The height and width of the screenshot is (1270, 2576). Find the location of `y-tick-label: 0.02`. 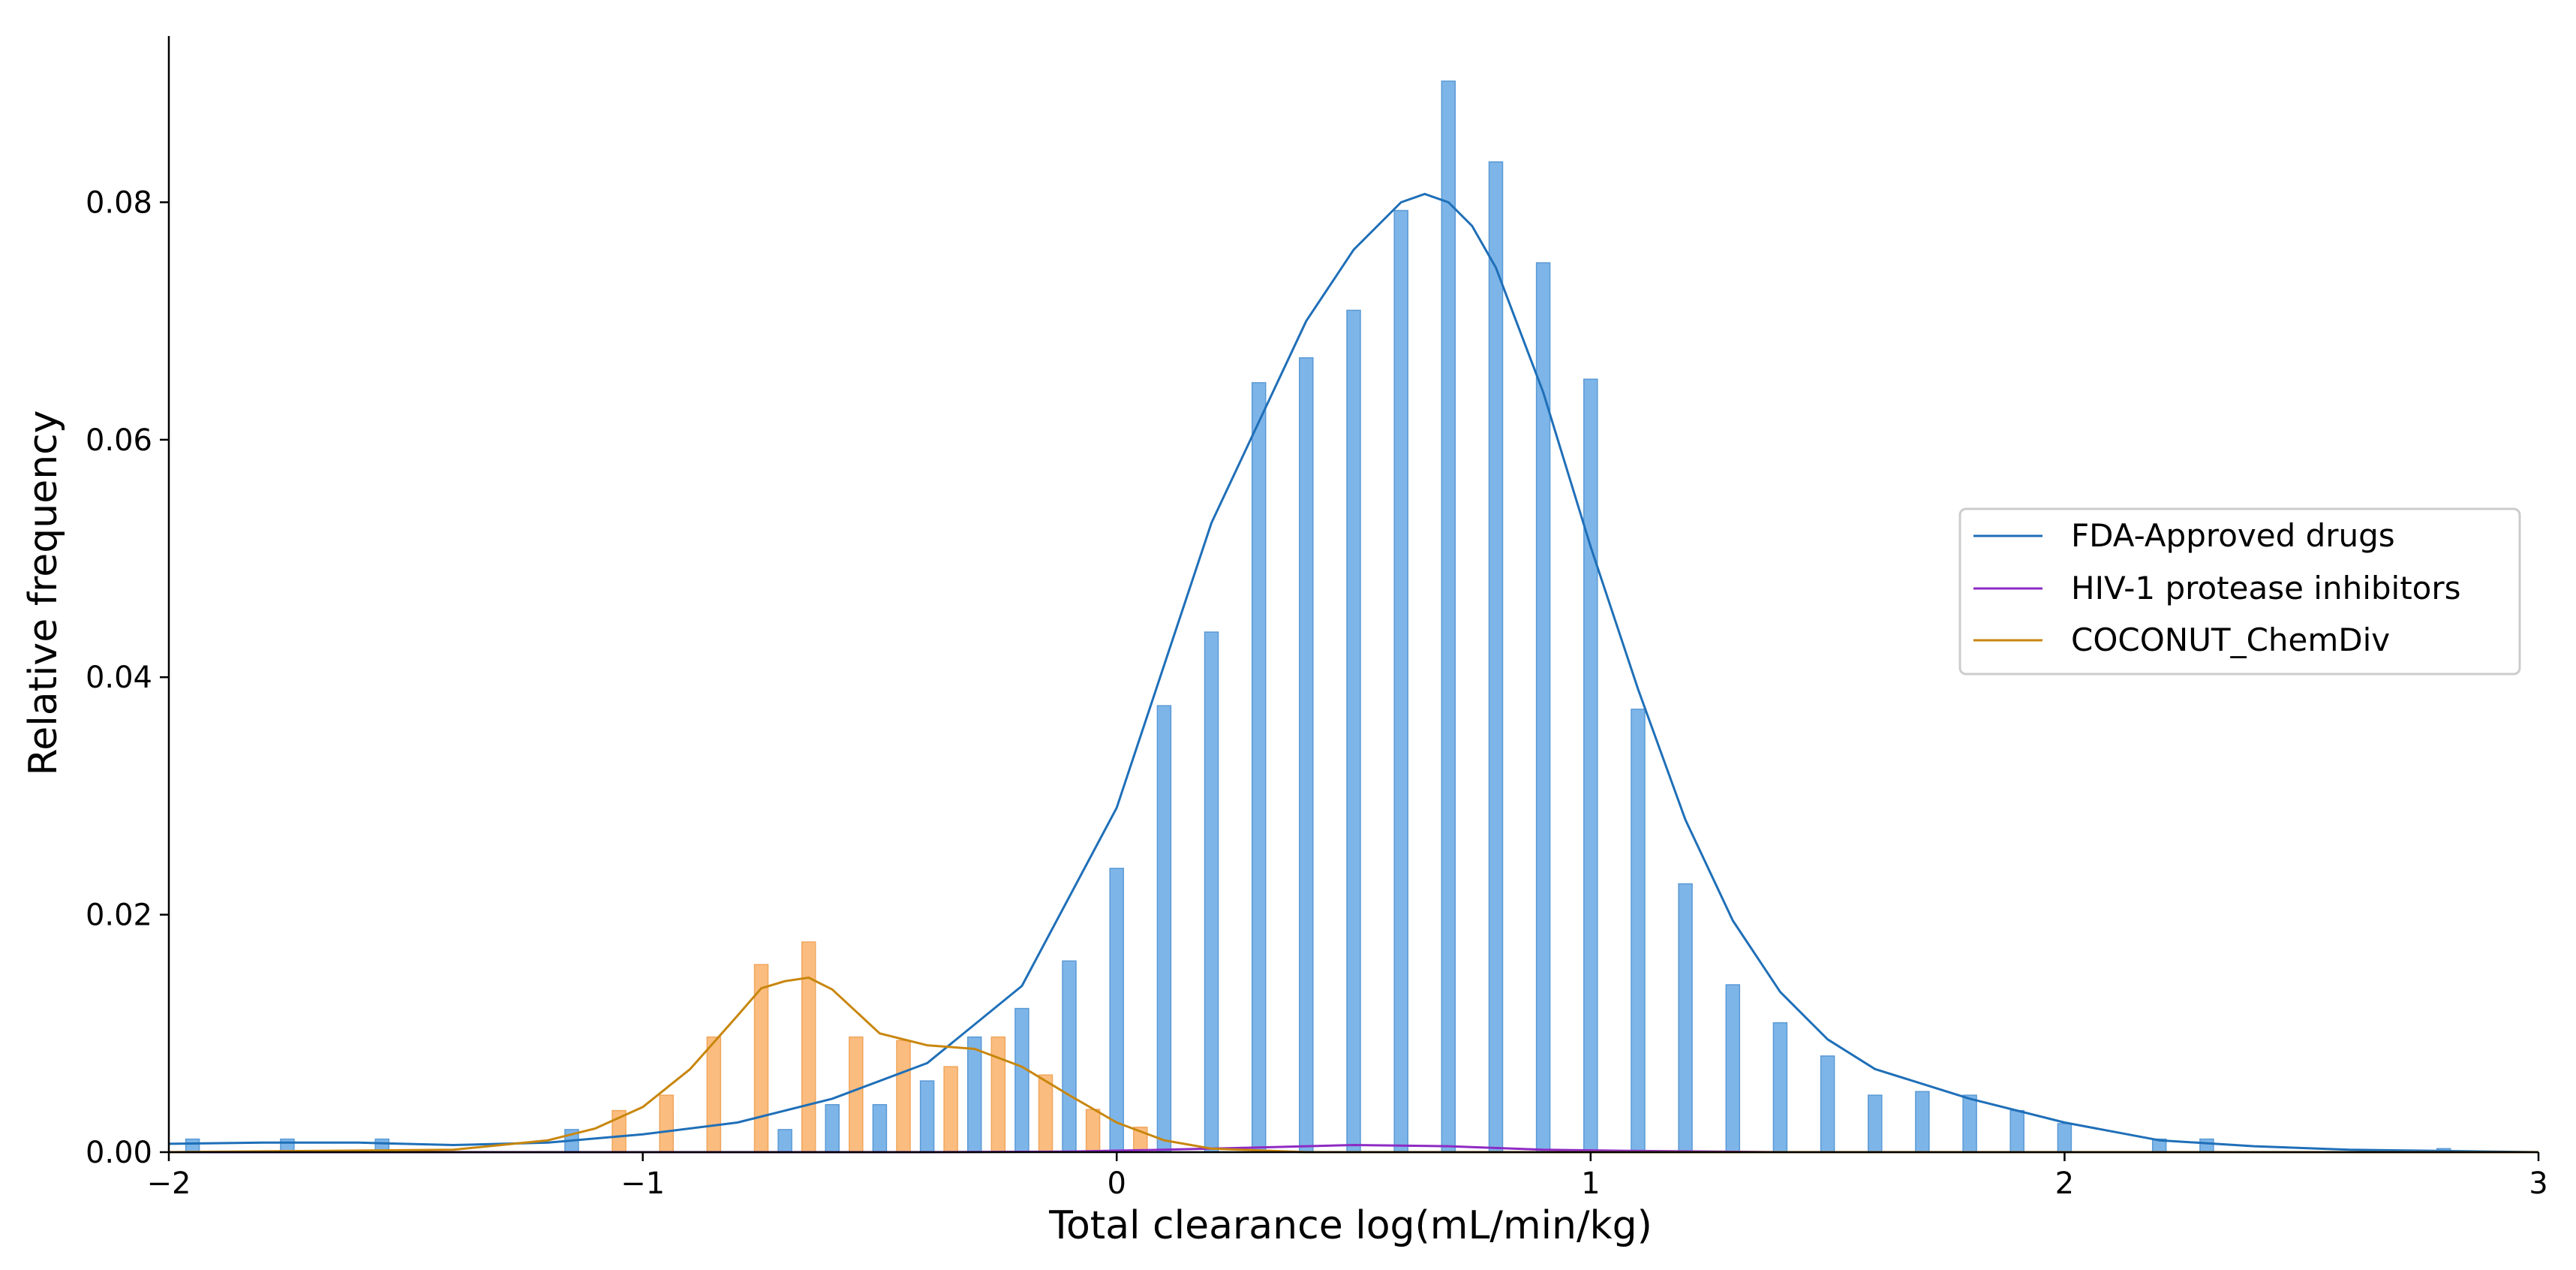

y-tick-label: 0.02 is located at coordinates (119, 915).